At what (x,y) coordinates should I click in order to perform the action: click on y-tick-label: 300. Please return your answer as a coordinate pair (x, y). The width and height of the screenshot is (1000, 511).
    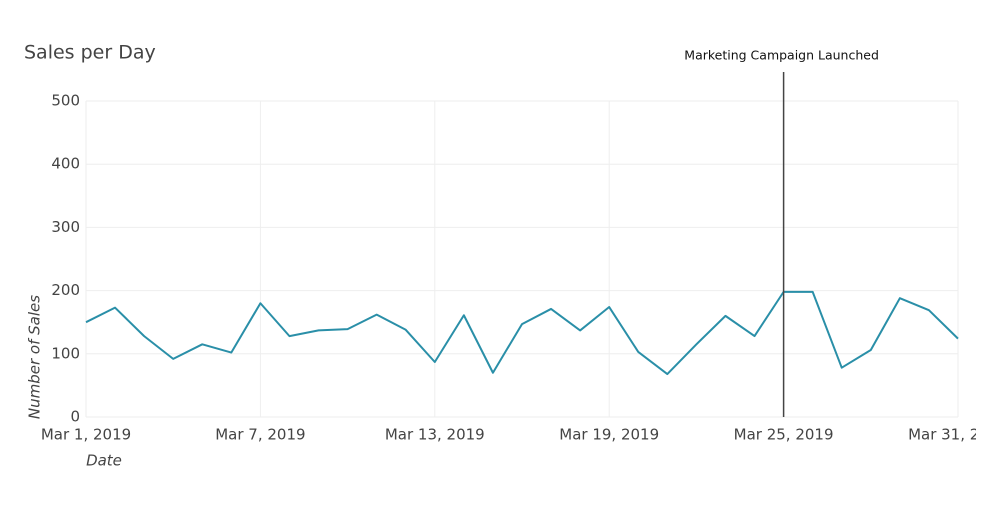
    Looking at the image, I should click on (65, 227).